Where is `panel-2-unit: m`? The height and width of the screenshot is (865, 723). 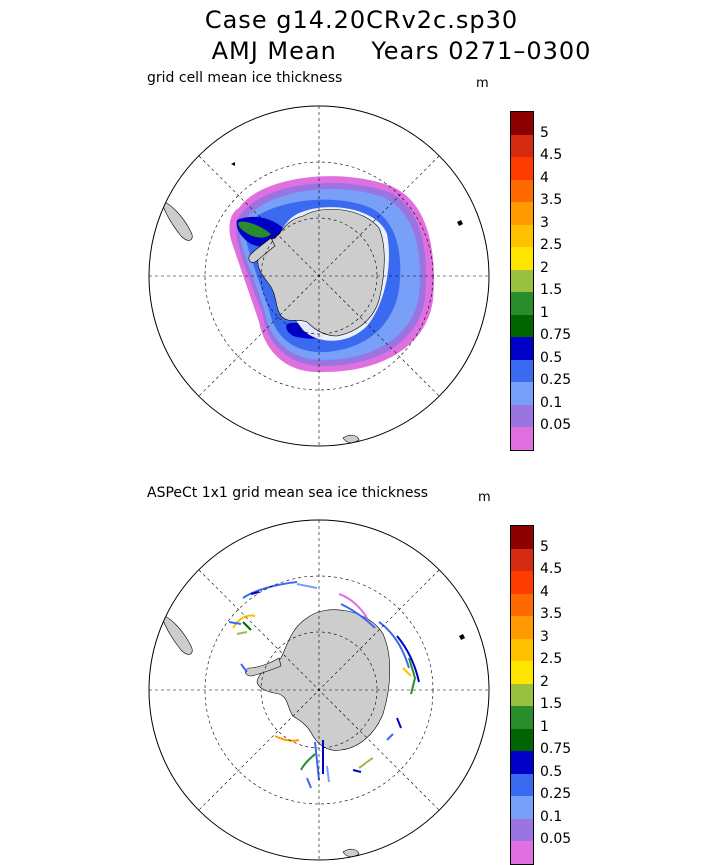 panel-2-unit: m is located at coordinates (484, 497).